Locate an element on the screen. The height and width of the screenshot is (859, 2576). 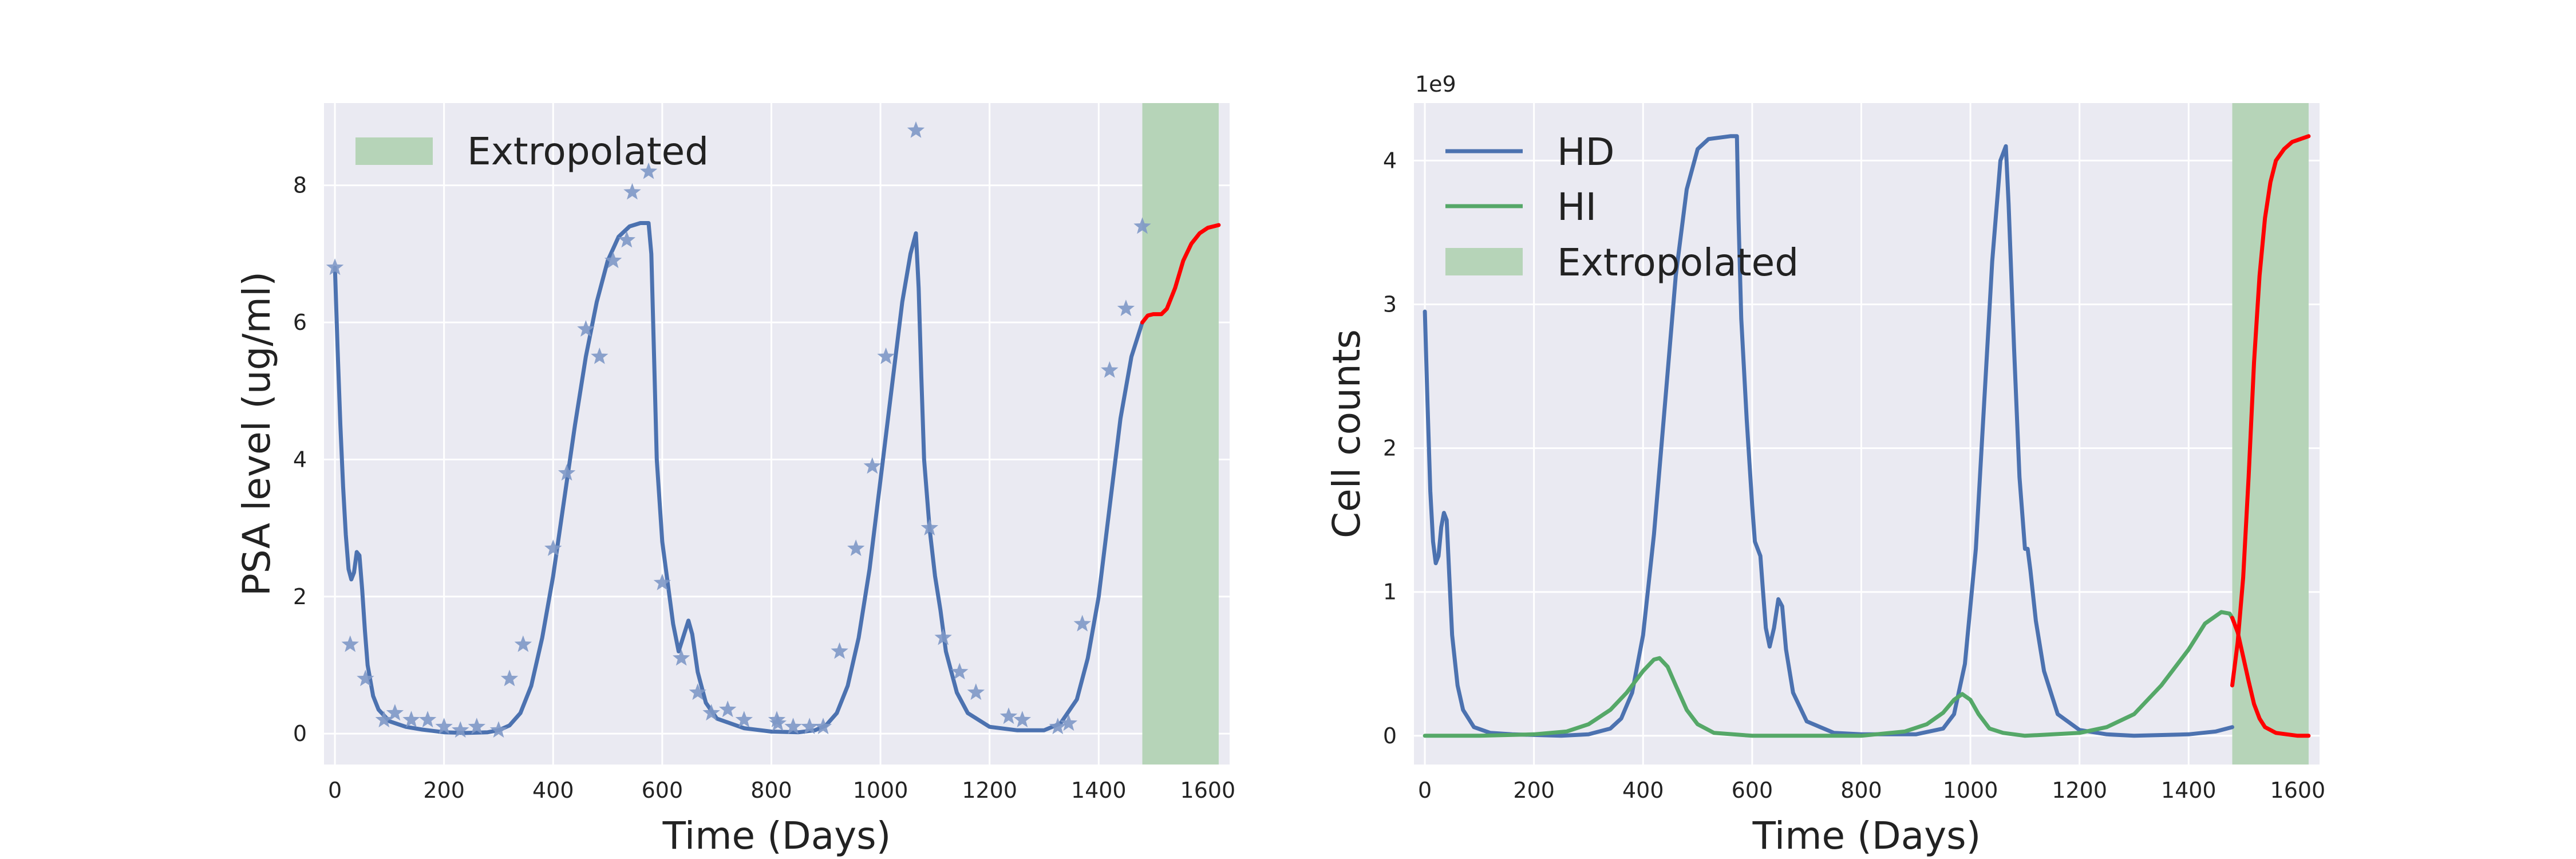
cell-chart-y-offset-label: 1e9 is located at coordinates (1435, 84).